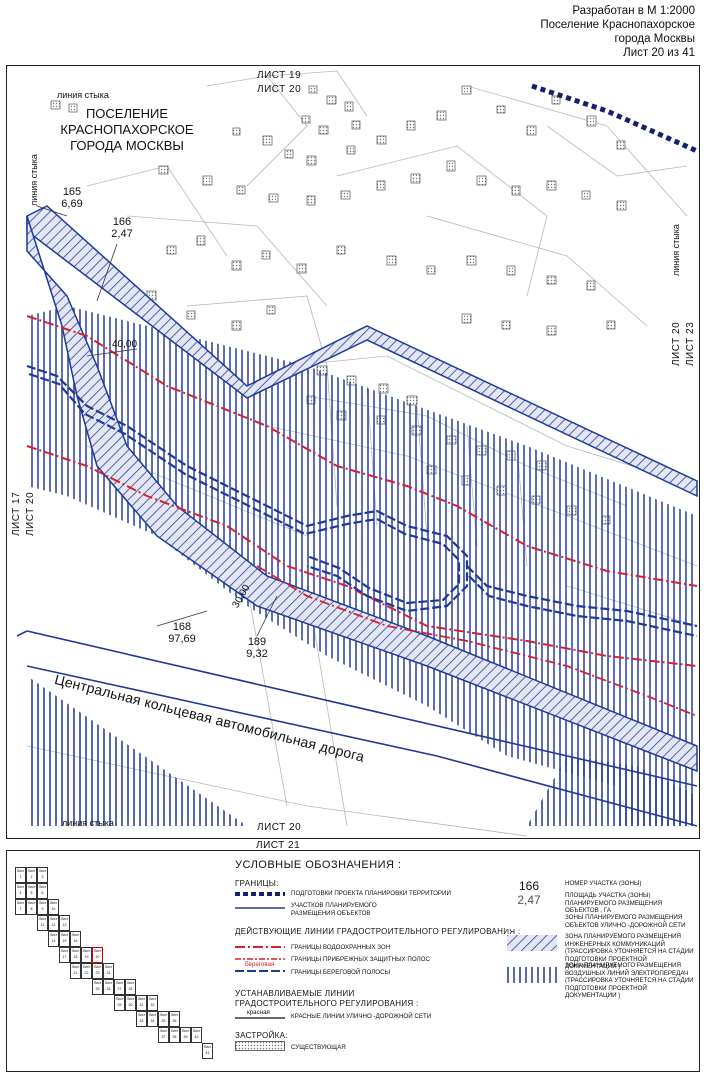 This screenshot has height=1079, width=709. What do you see at coordinates (163, 1019) in the screenshot?
I see `index-cell: Лист 35` at bounding box center [163, 1019].